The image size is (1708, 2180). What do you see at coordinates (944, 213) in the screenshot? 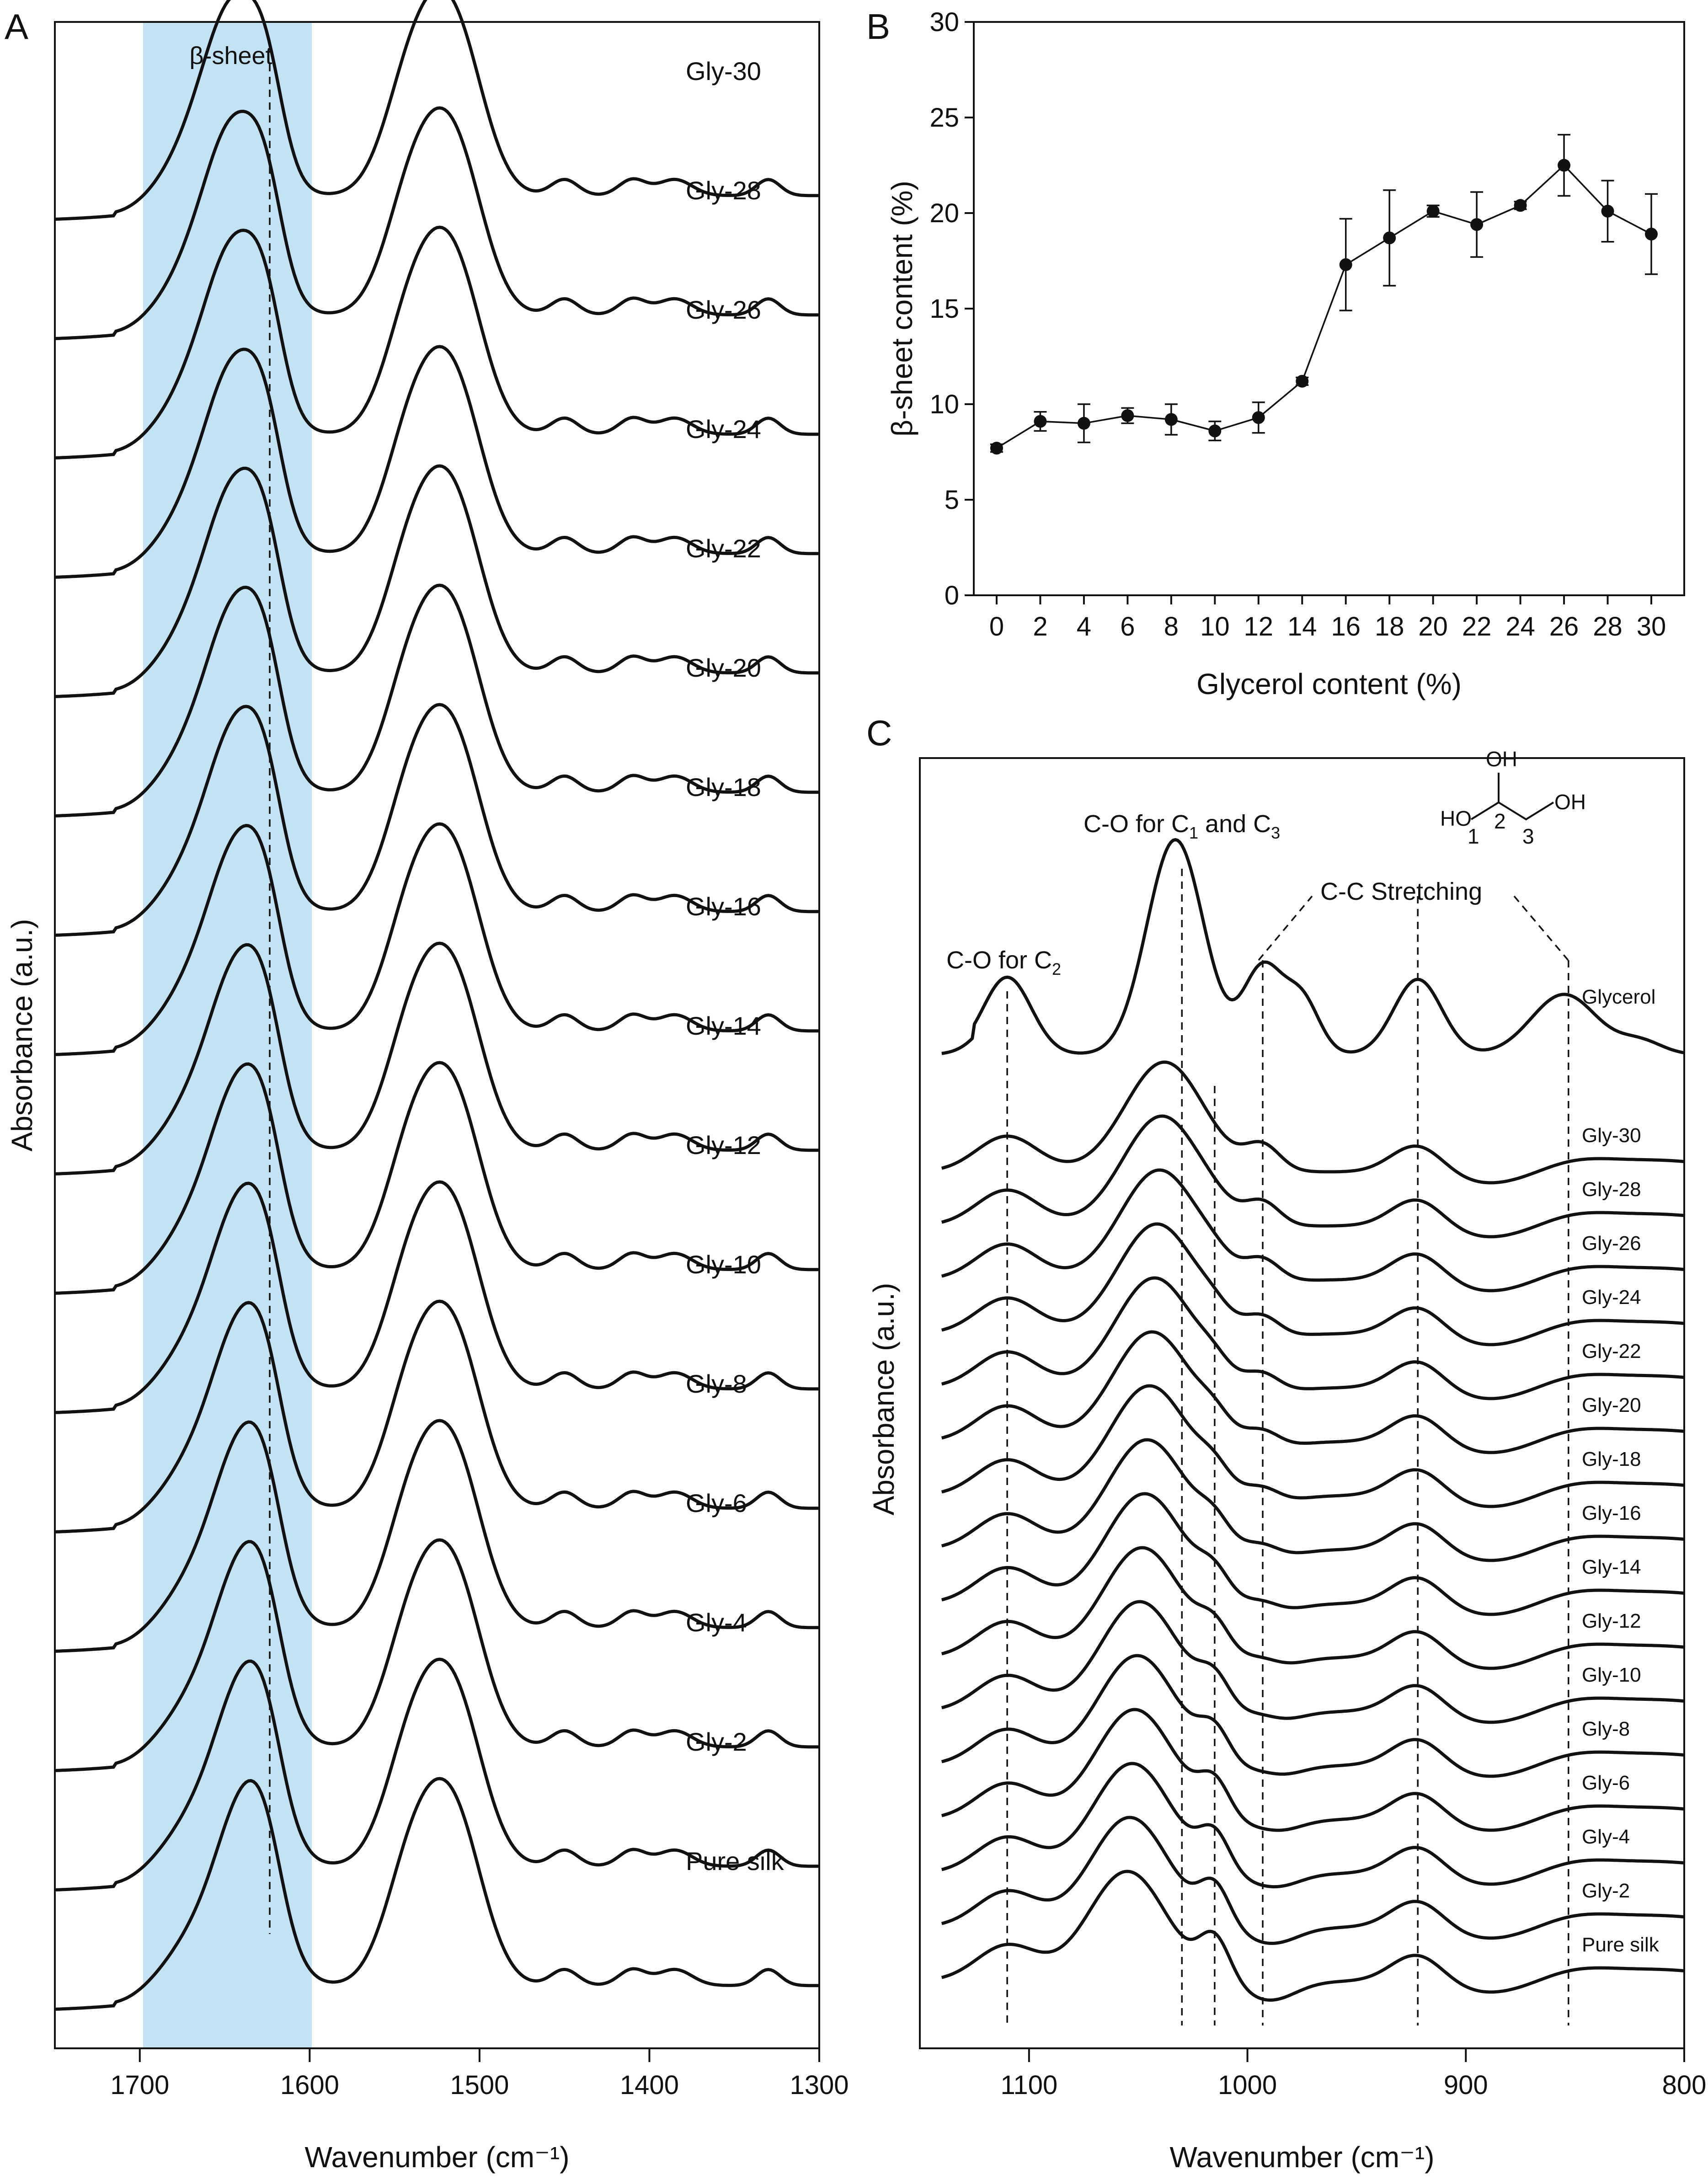
I see `b-y-tick-label: 20` at bounding box center [944, 213].